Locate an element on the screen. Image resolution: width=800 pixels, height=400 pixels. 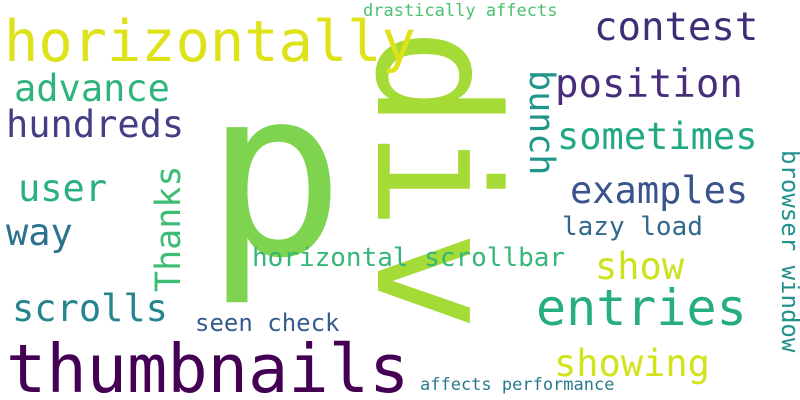
word-hundreds: hundreds is located at coordinates (95, 124).